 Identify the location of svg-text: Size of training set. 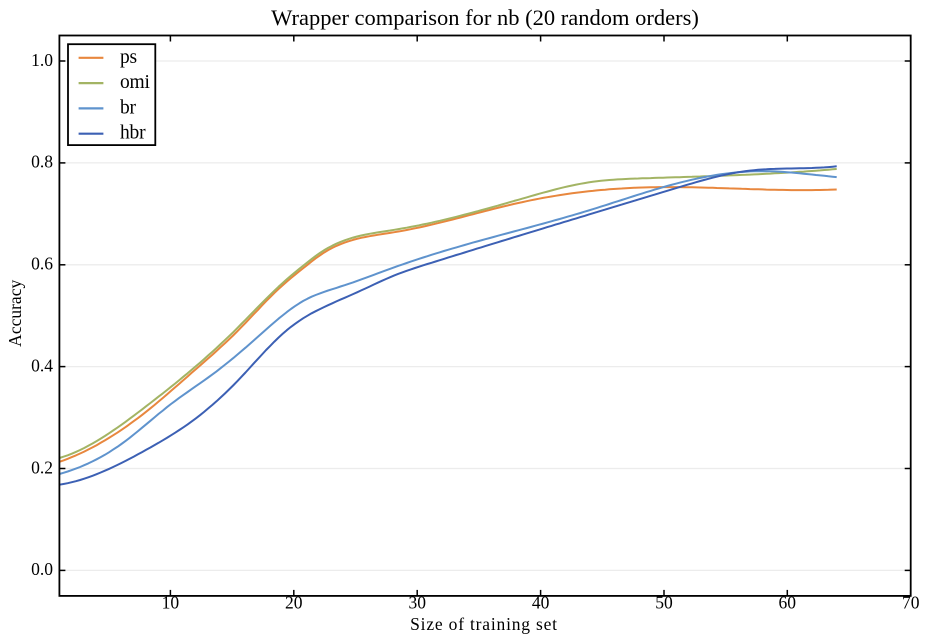
(484, 624).